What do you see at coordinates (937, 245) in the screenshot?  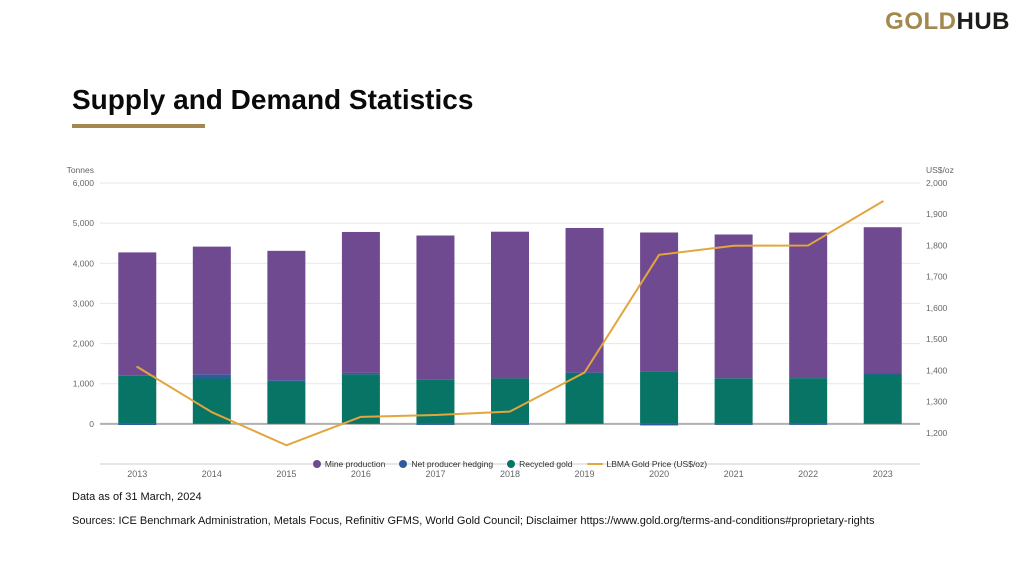 I see `right-axis-tick-label: 1,800` at bounding box center [937, 245].